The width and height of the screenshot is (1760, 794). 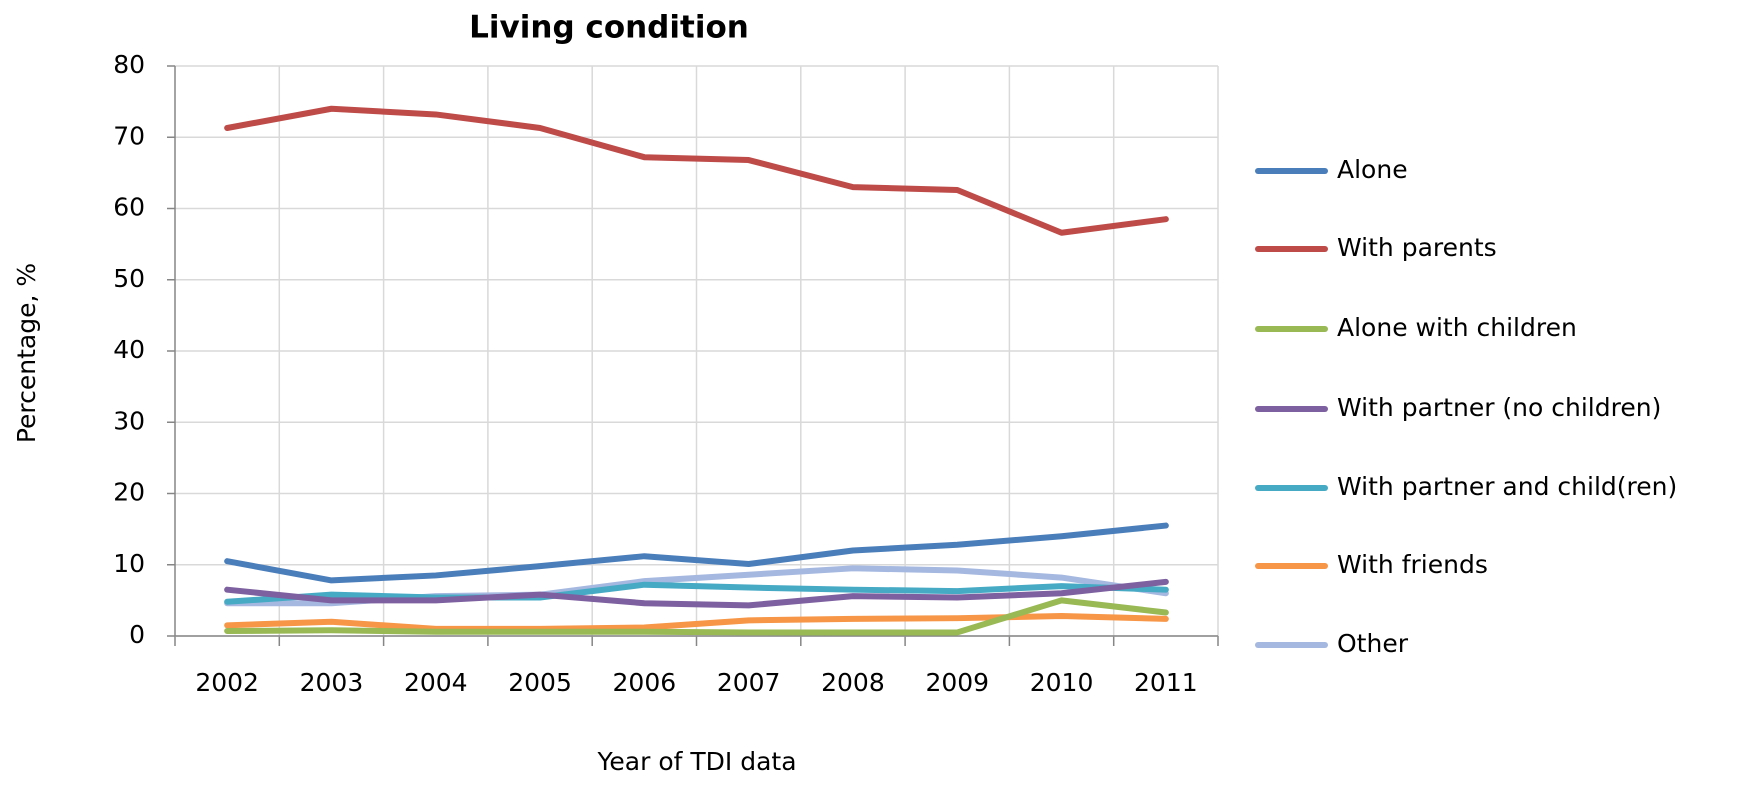 I want to click on y-tick-label: 20, so click(x=129, y=492).